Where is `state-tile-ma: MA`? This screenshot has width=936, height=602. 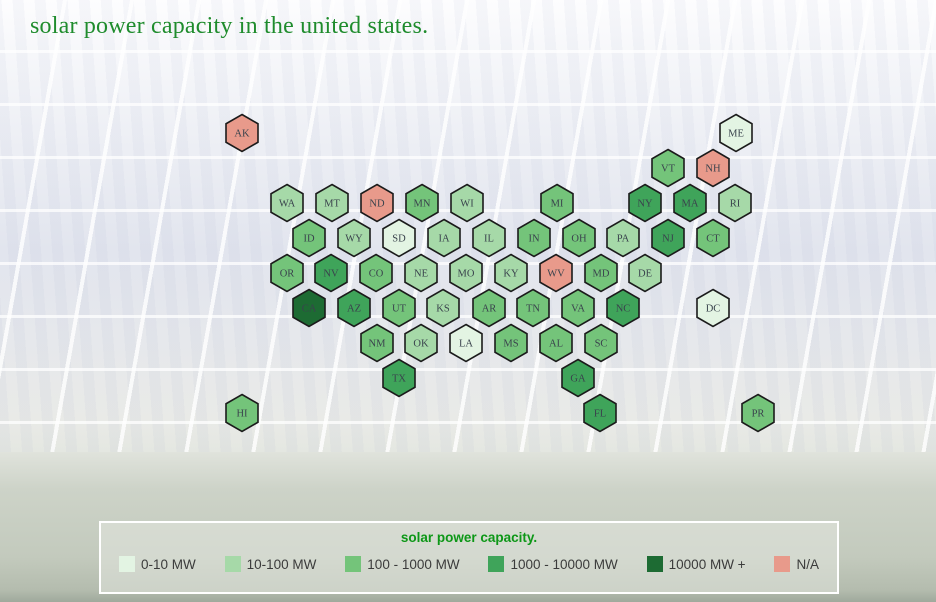 state-tile-ma: MA is located at coordinates (690, 203).